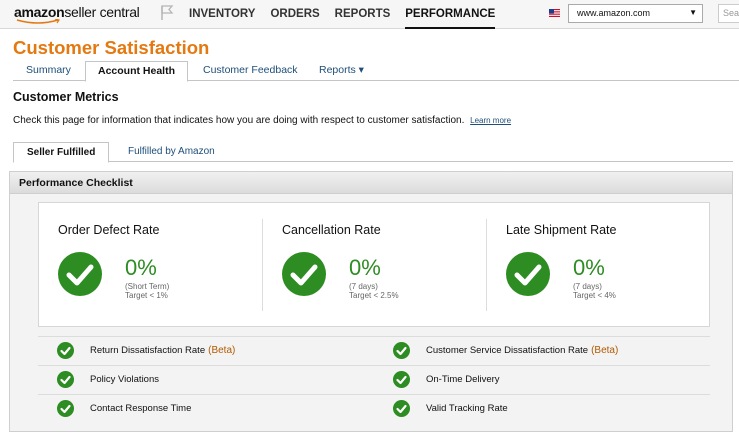 The image size is (739, 445). I want to click on list-item: On-Time Delivery, so click(542, 379).